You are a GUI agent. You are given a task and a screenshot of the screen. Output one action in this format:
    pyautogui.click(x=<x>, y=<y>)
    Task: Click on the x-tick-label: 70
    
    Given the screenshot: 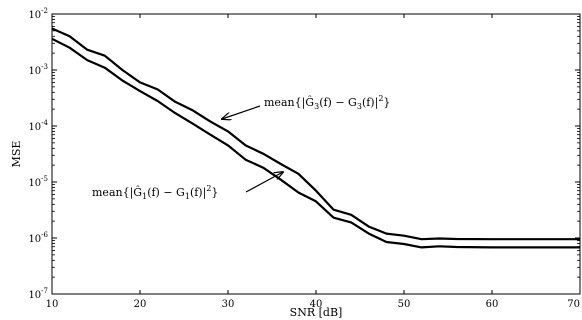 What is the action you would take?
    pyautogui.click(x=573, y=304)
    